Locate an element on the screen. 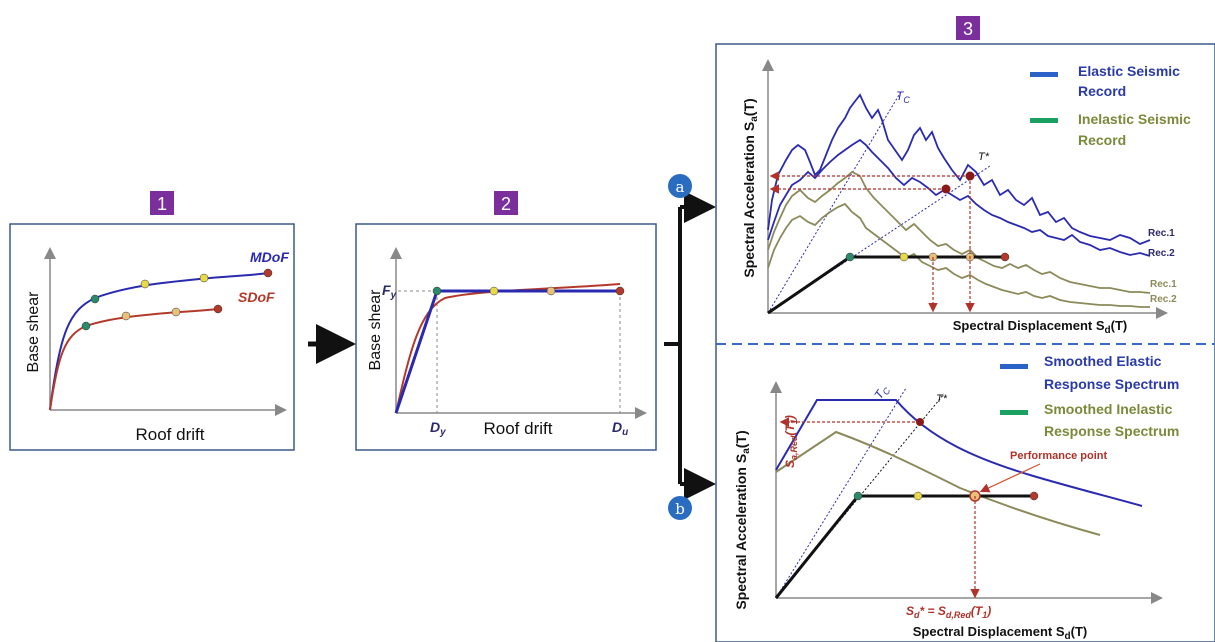 The height and width of the screenshot is (642, 1215). svg-text: 2 is located at coordinates (506, 204).